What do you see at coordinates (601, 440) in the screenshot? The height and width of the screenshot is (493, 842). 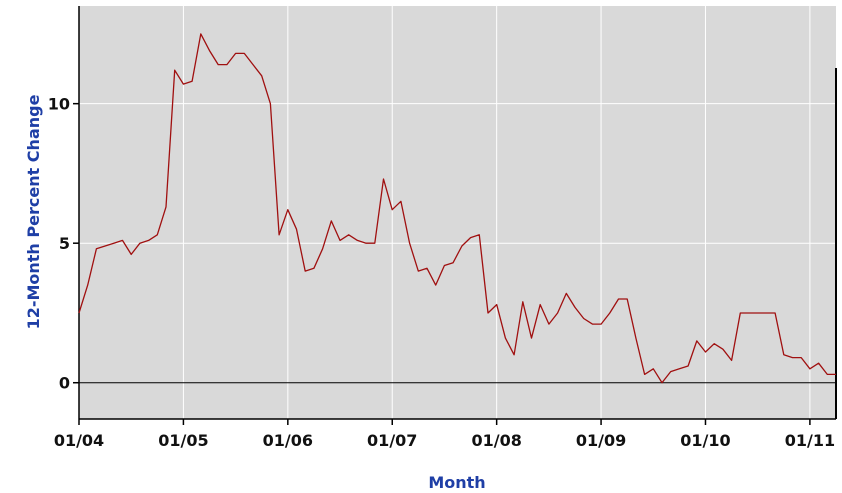 I see `x-tick-label: 01/09` at bounding box center [601, 440].